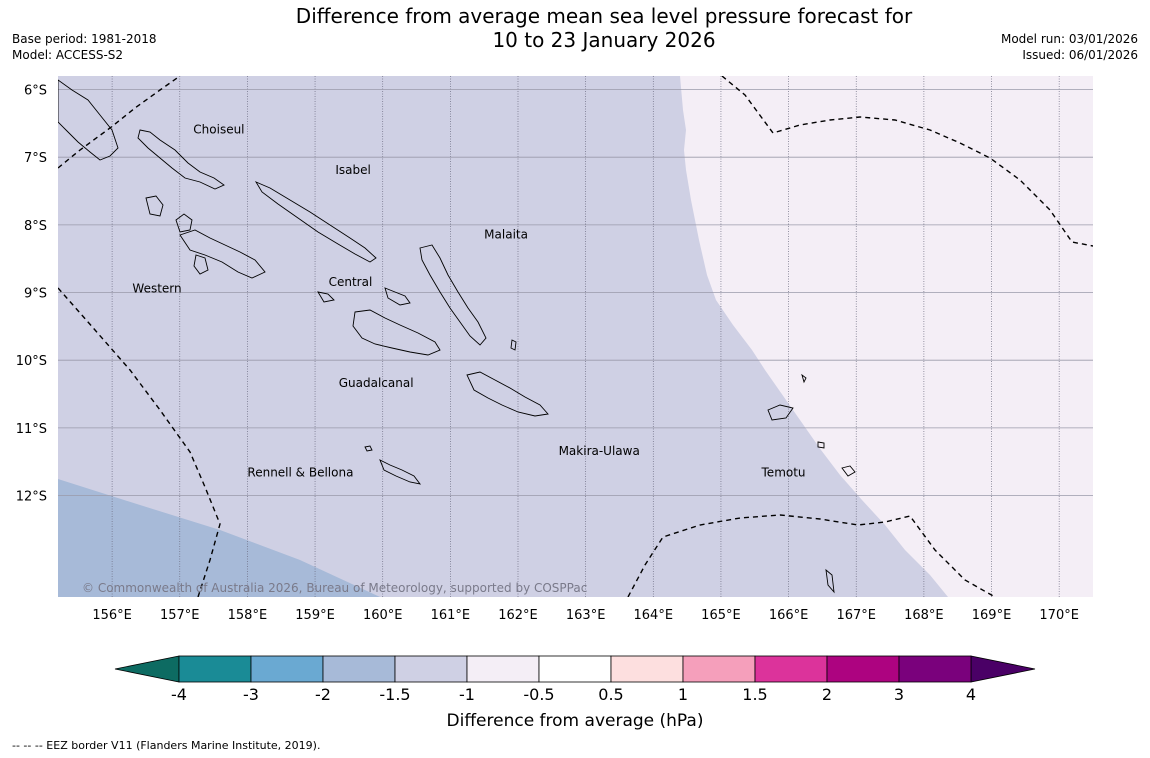 The width and height of the screenshot is (1150, 758). I want to click on colorbar-tick: -4, so click(179, 694).